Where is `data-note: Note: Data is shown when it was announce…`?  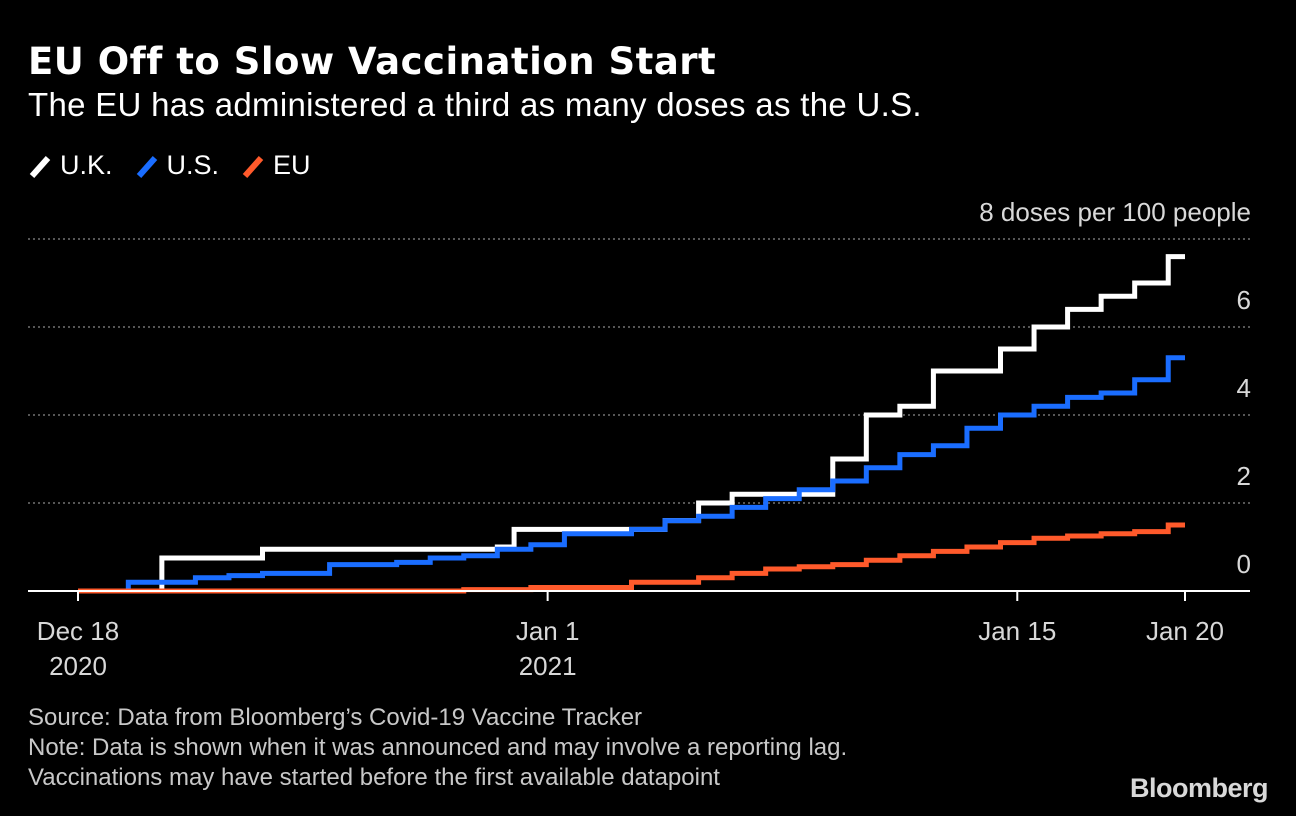
data-note: Note: Data is shown when it was announce… is located at coordinates (438, 747).